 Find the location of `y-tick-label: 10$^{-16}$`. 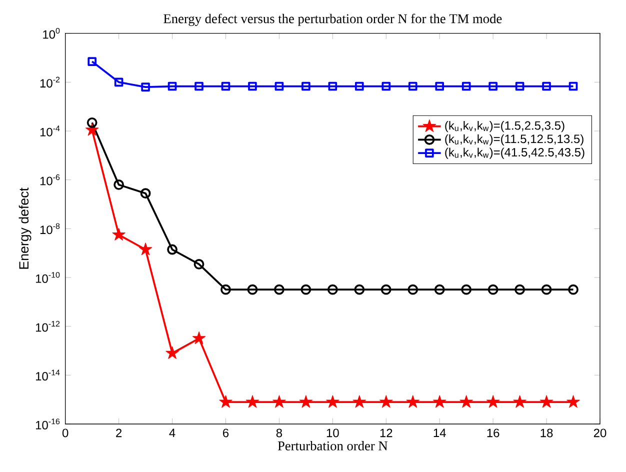

y-tick-label: 10$^{-16}$ is located at coordinates (48, 424).